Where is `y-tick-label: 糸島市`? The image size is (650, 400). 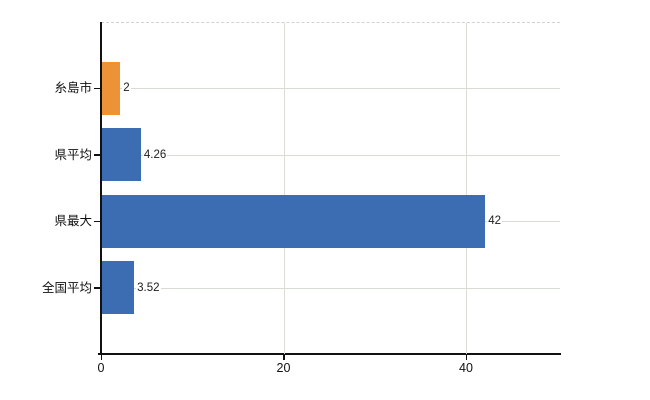
y-tick-label: 糸島市 is located at coordinates (73, 88).